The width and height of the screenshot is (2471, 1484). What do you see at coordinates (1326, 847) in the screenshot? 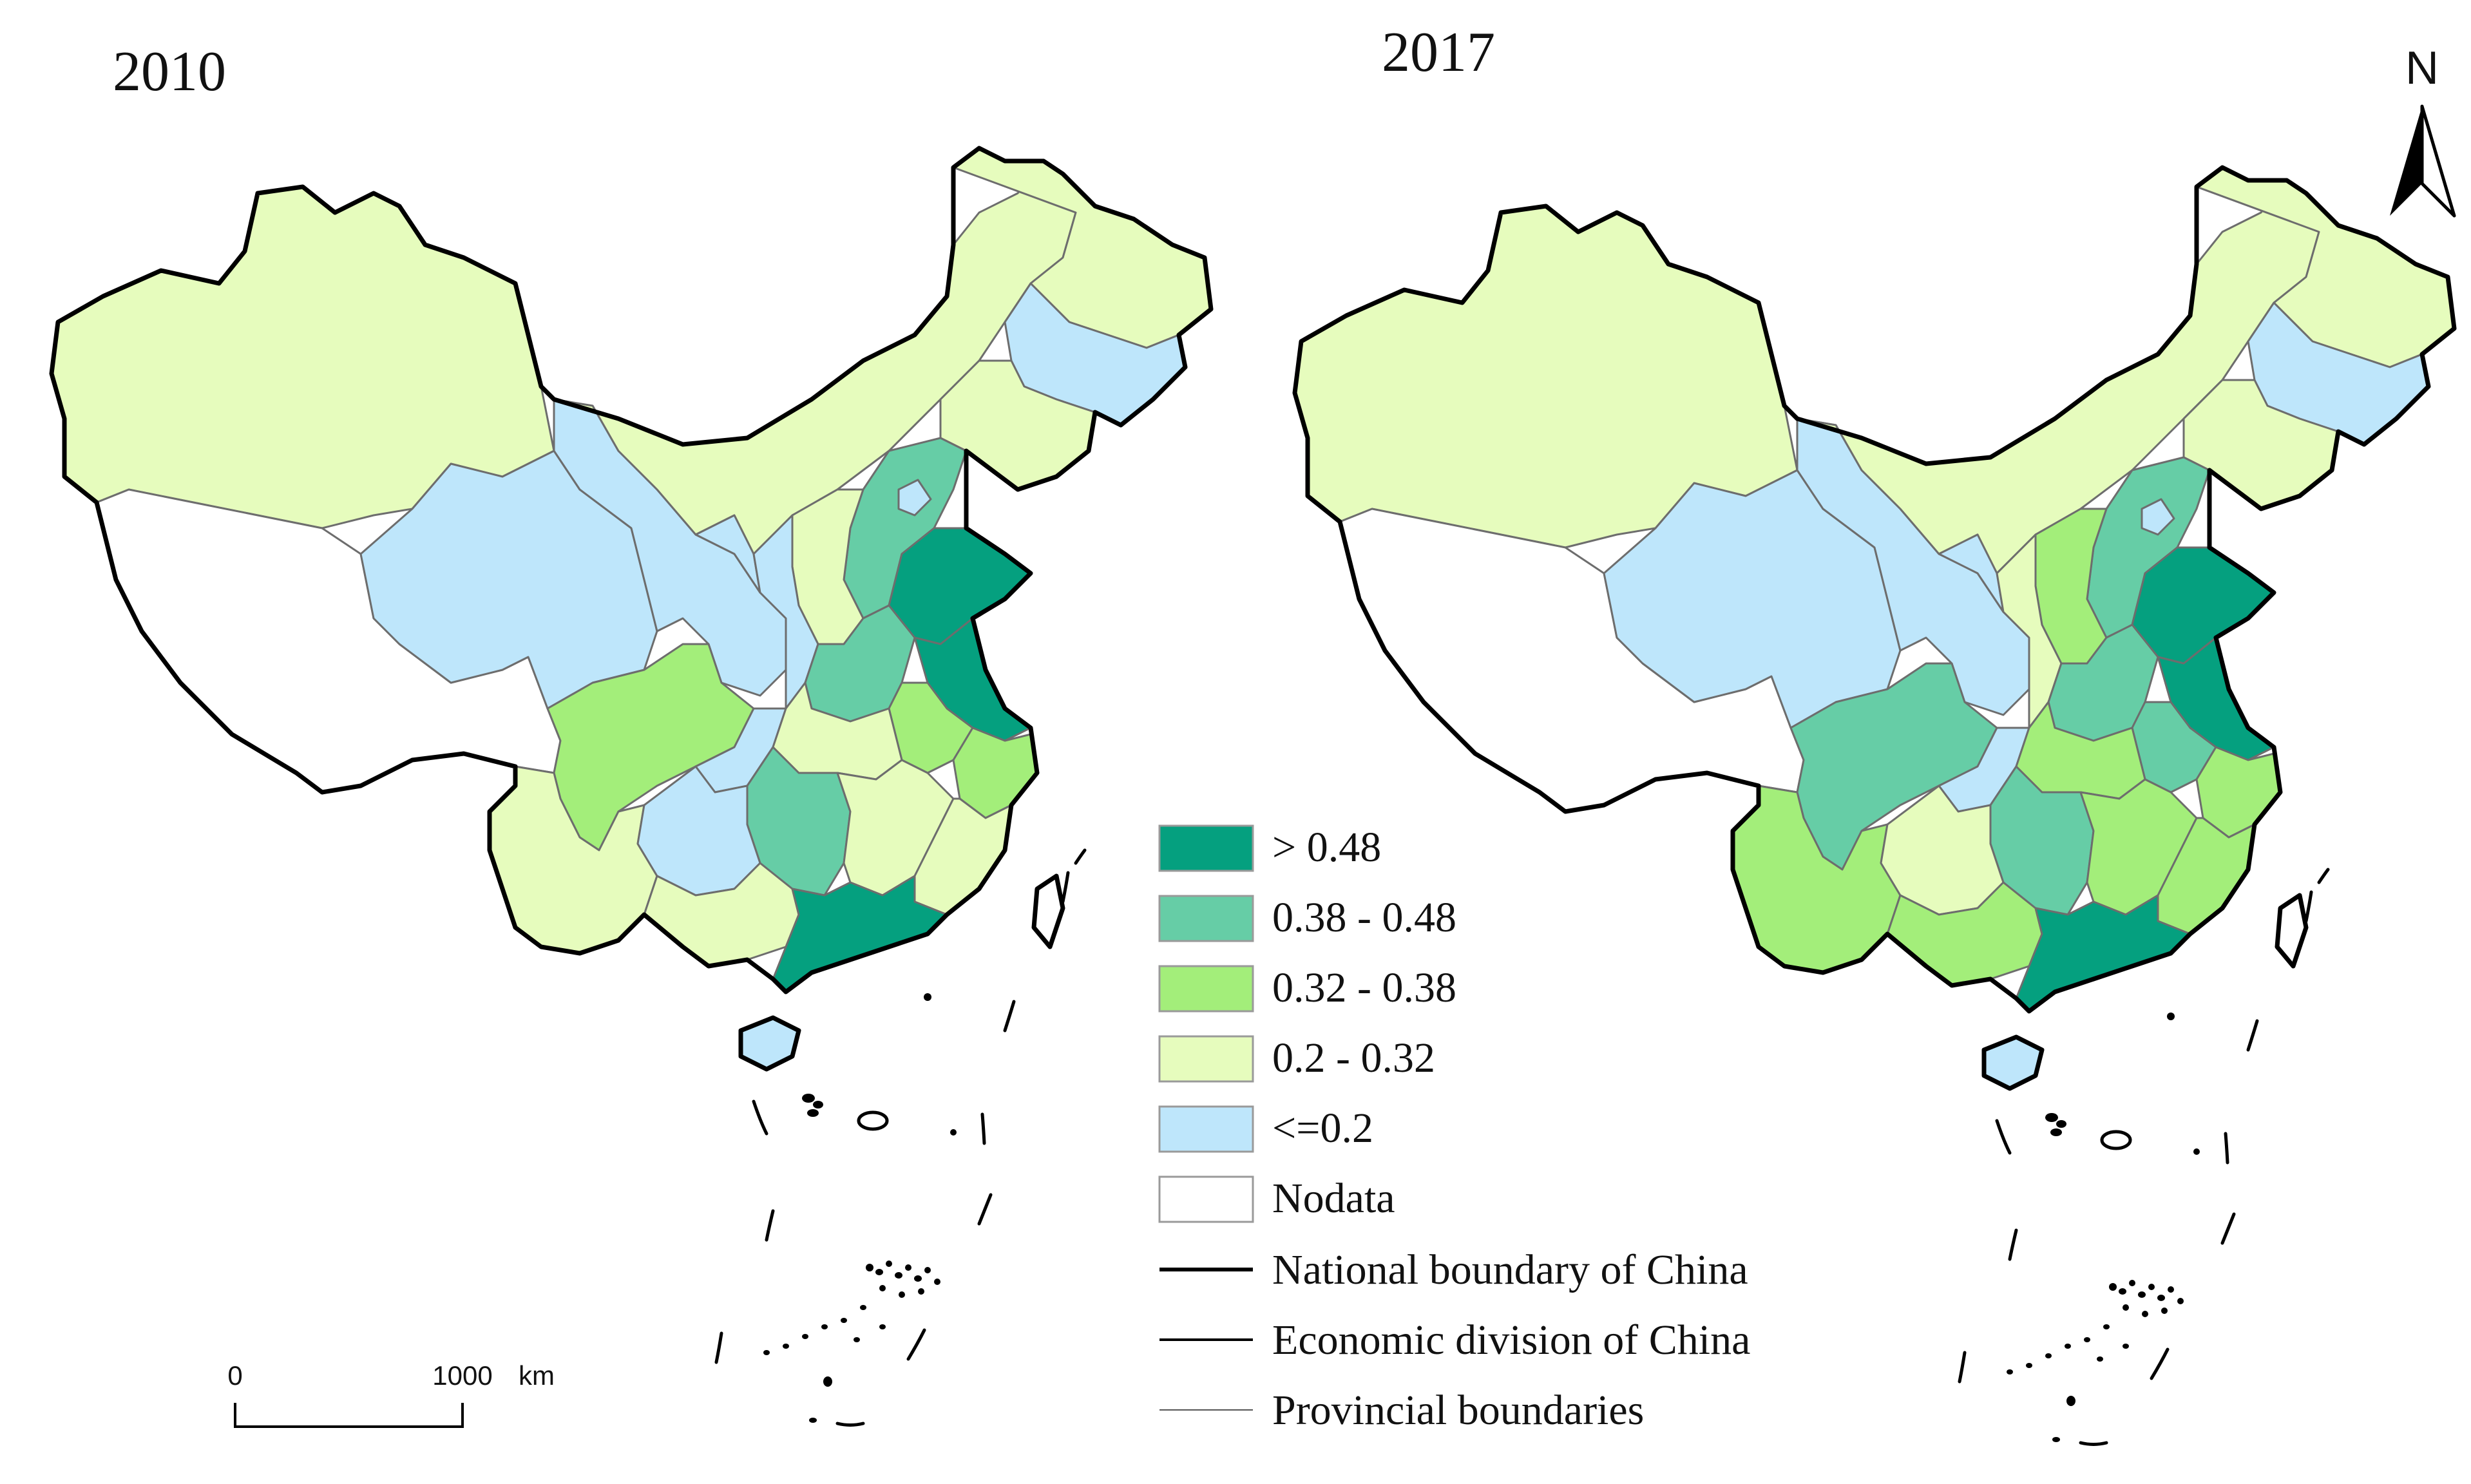
I see `legend-label: > 0.48` at bounding box center [1326, 847].